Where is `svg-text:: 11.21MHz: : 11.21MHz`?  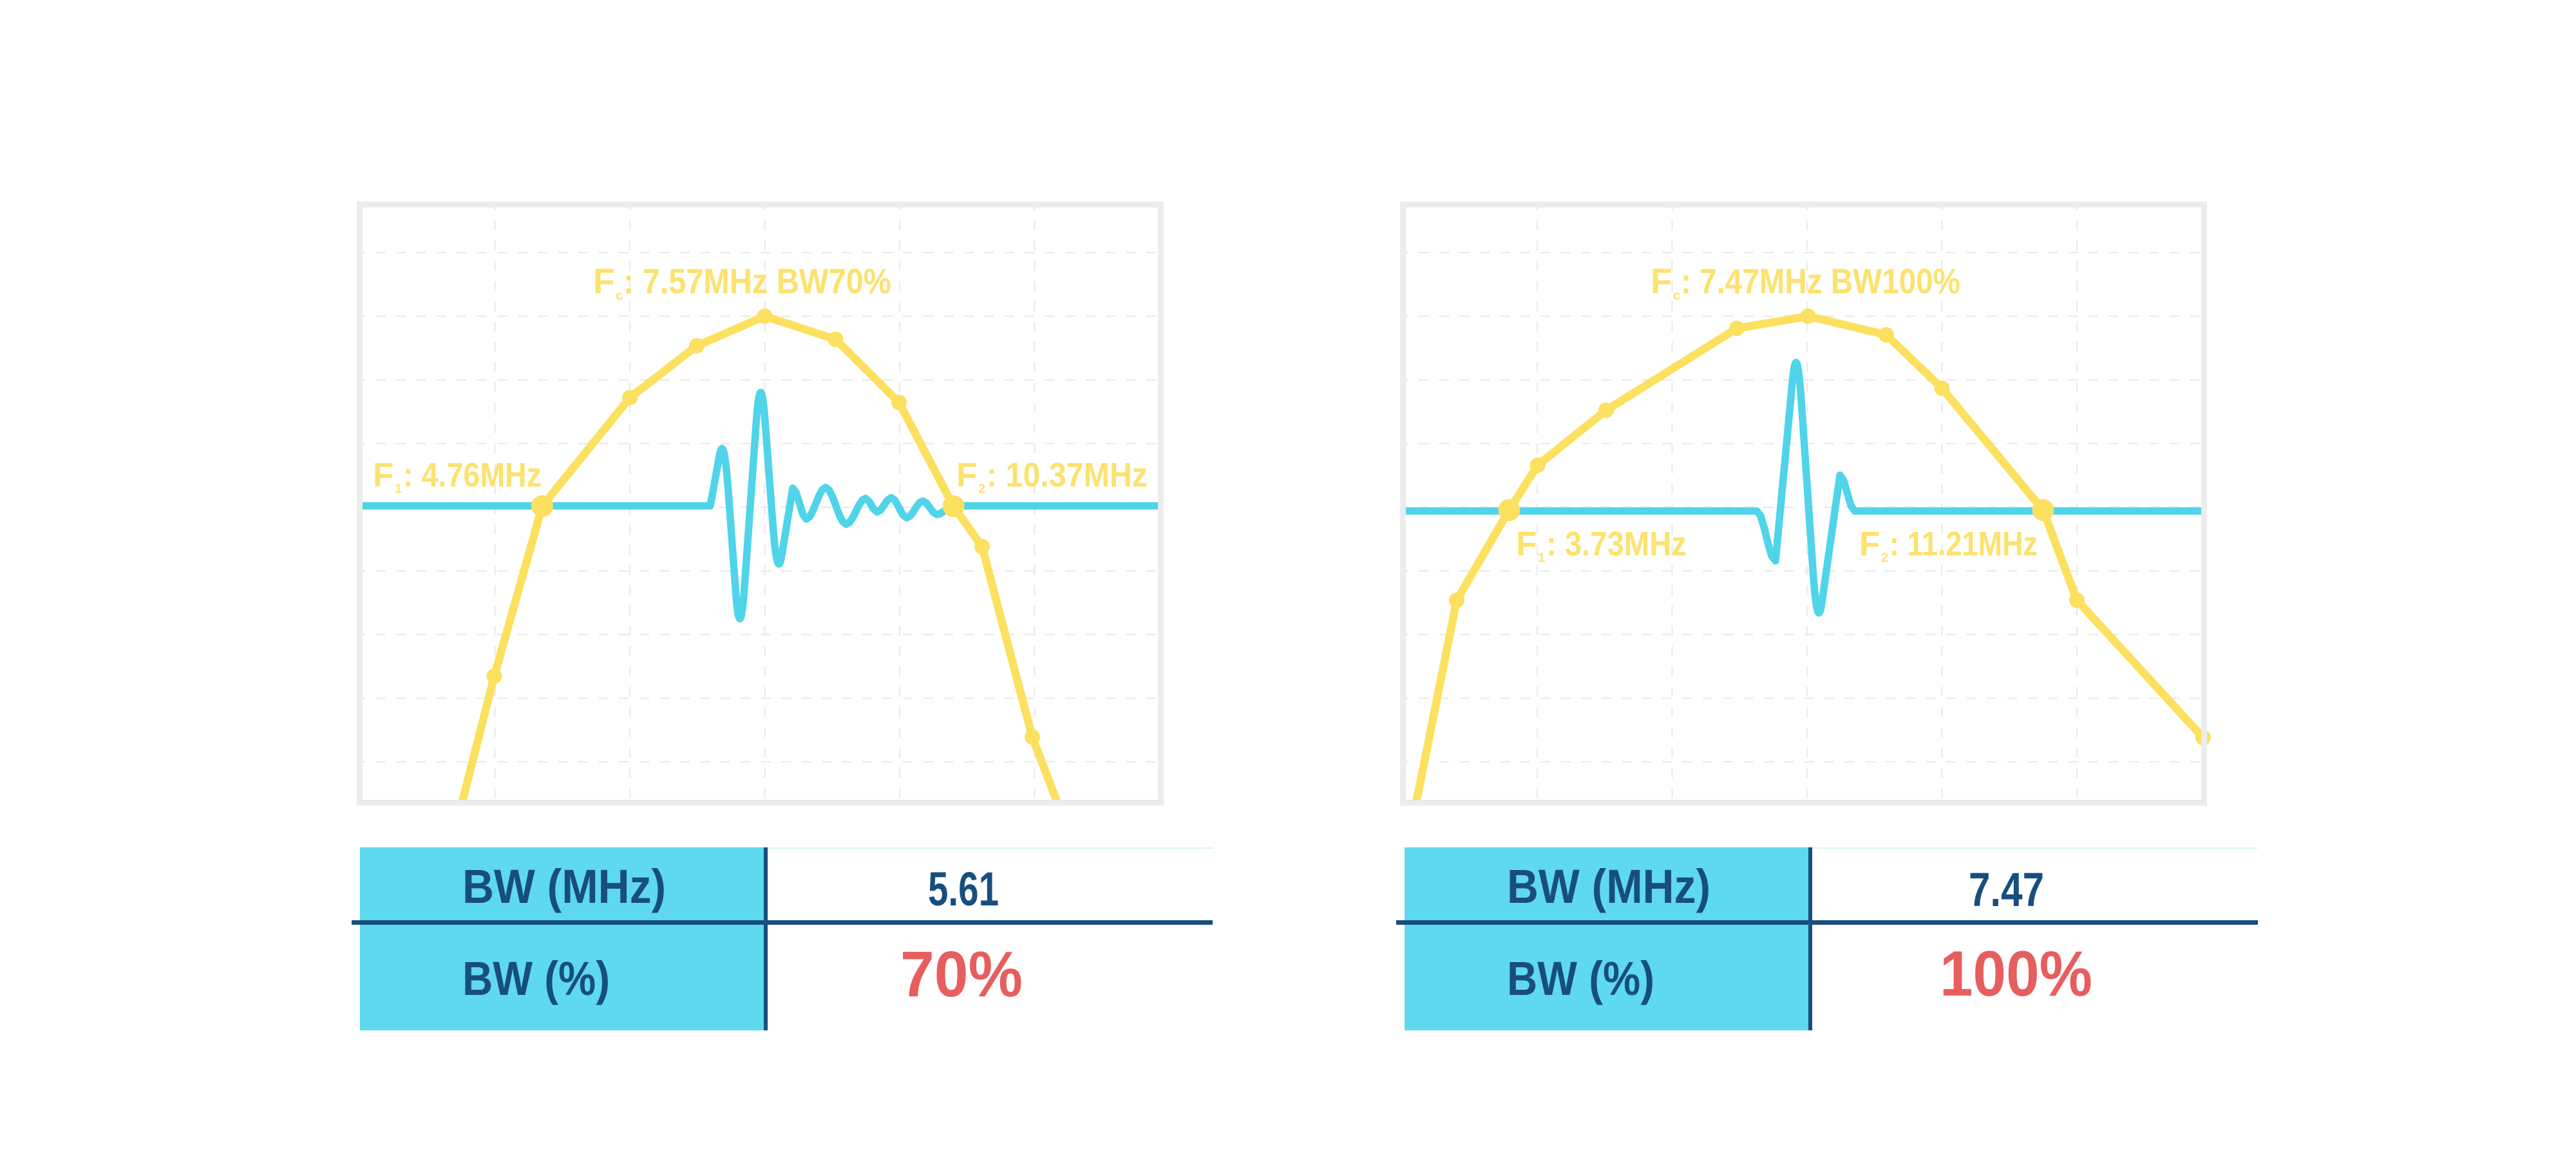 svg-text:: 11.21MHz: : 11.21MHz is located at coordinates (1964, 544).